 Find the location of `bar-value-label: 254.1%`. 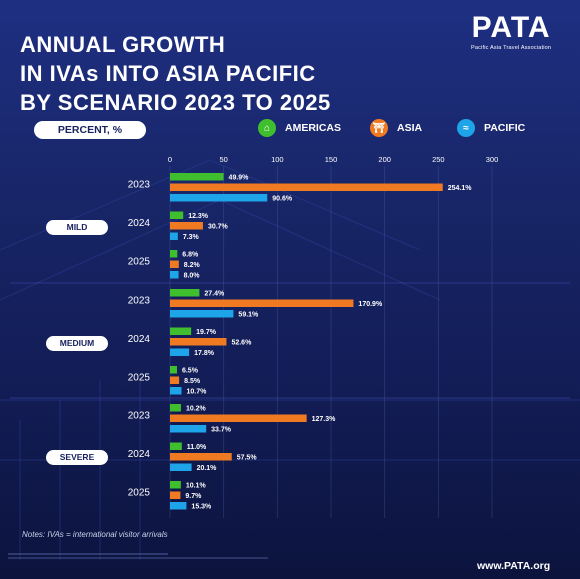

bar-value-label: 254.1% is located at coordinates (460, 188).